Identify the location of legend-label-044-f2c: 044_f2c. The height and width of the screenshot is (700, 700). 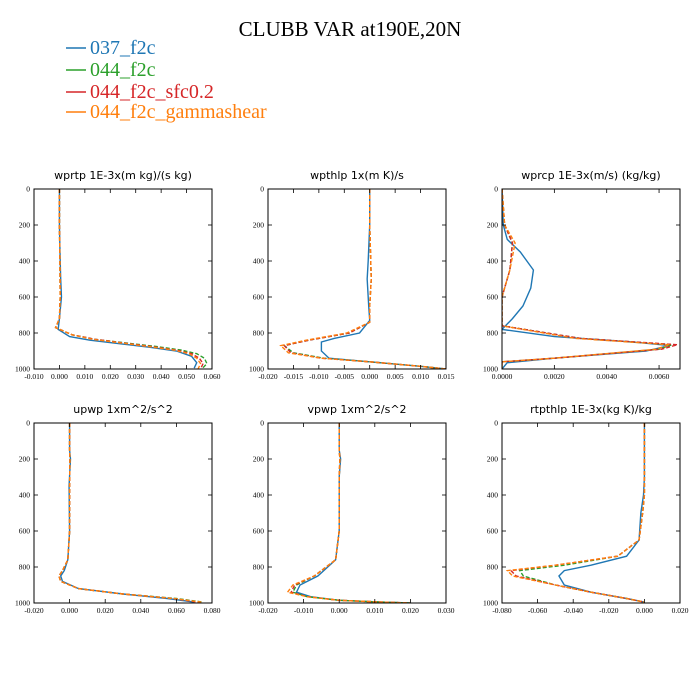
(123, 70).